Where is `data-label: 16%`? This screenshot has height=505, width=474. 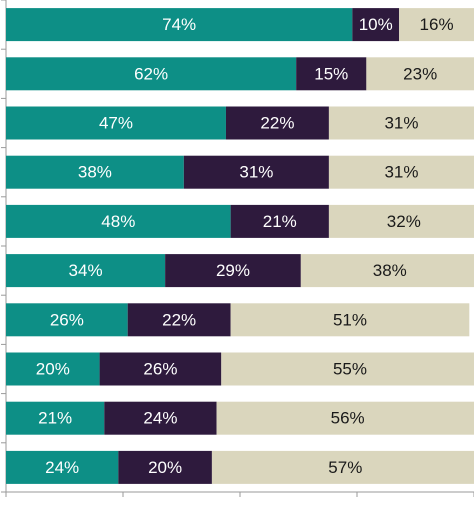 data-label: 16% is located at coordinates (437, 24).